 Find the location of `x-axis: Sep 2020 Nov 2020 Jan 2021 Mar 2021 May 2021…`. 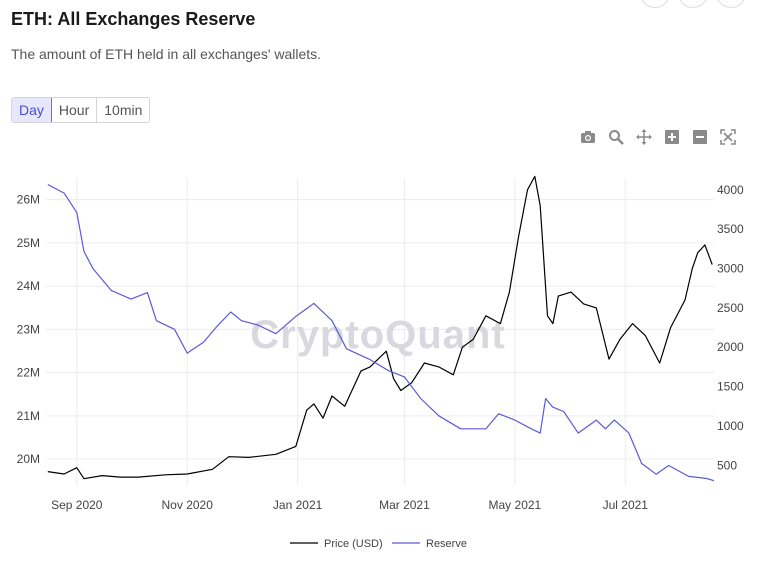

x-axis: Sep 2020 Nov 2020 Jan 2021 Mar 2021 May 2021… is located at coordinates (349, 505).